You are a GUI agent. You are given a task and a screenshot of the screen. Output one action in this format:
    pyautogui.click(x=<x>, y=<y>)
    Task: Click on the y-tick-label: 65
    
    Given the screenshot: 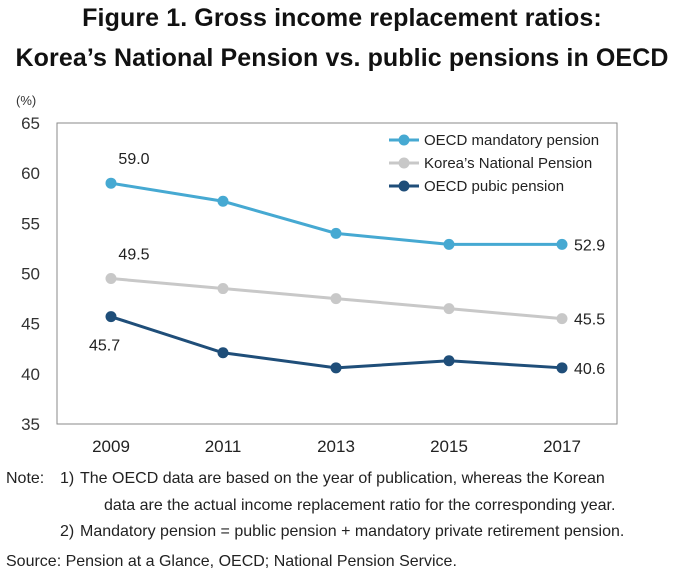 What is the action you would take?
    pyautogui.click(x=30, y=123)
    